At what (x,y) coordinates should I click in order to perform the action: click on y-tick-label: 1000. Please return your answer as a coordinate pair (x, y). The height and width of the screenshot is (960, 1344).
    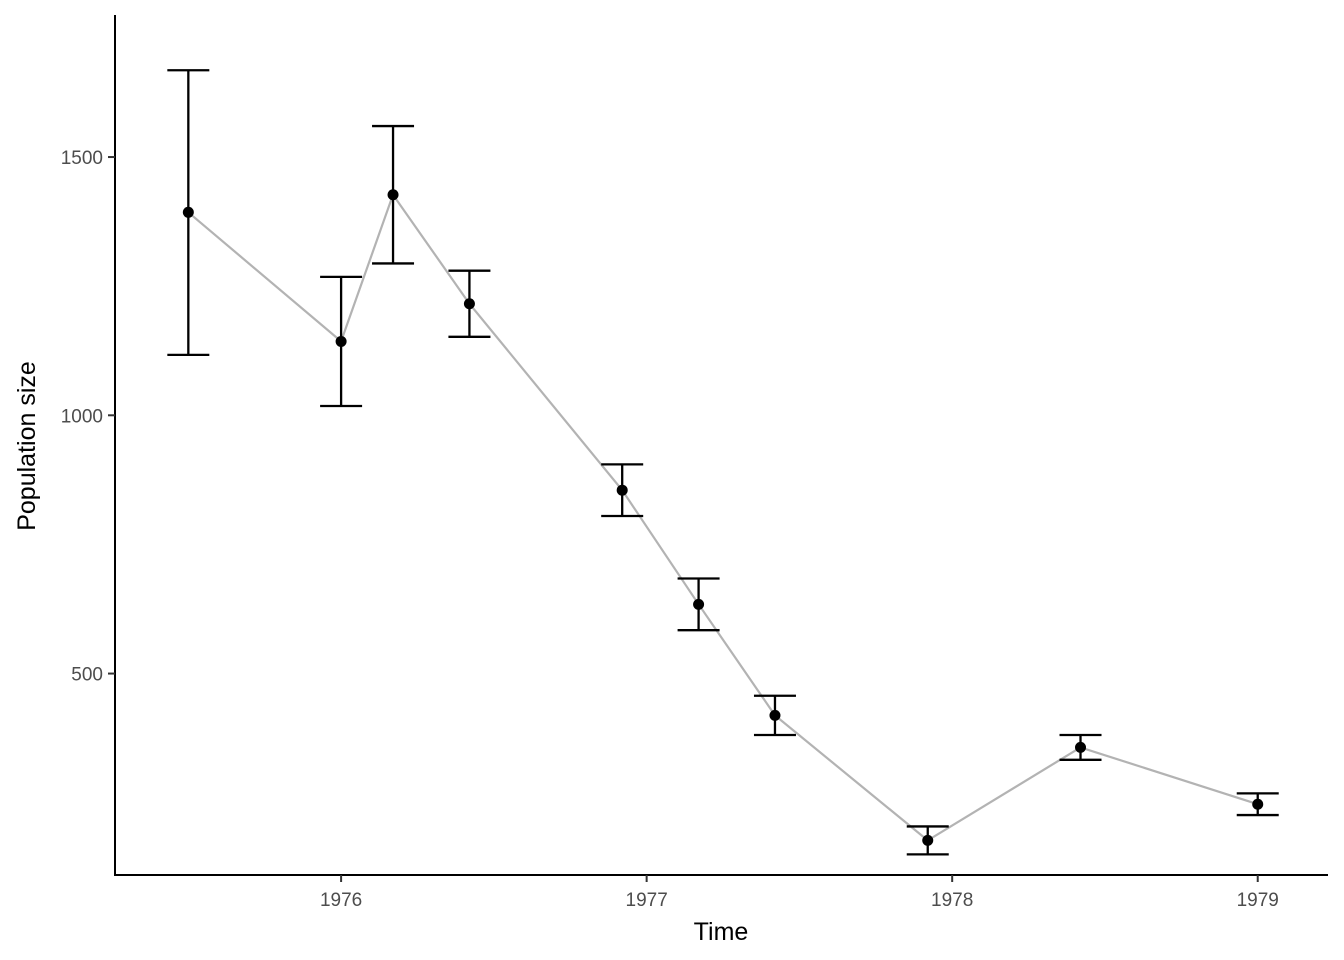
    Looking at the image, I should click on (82, 416).